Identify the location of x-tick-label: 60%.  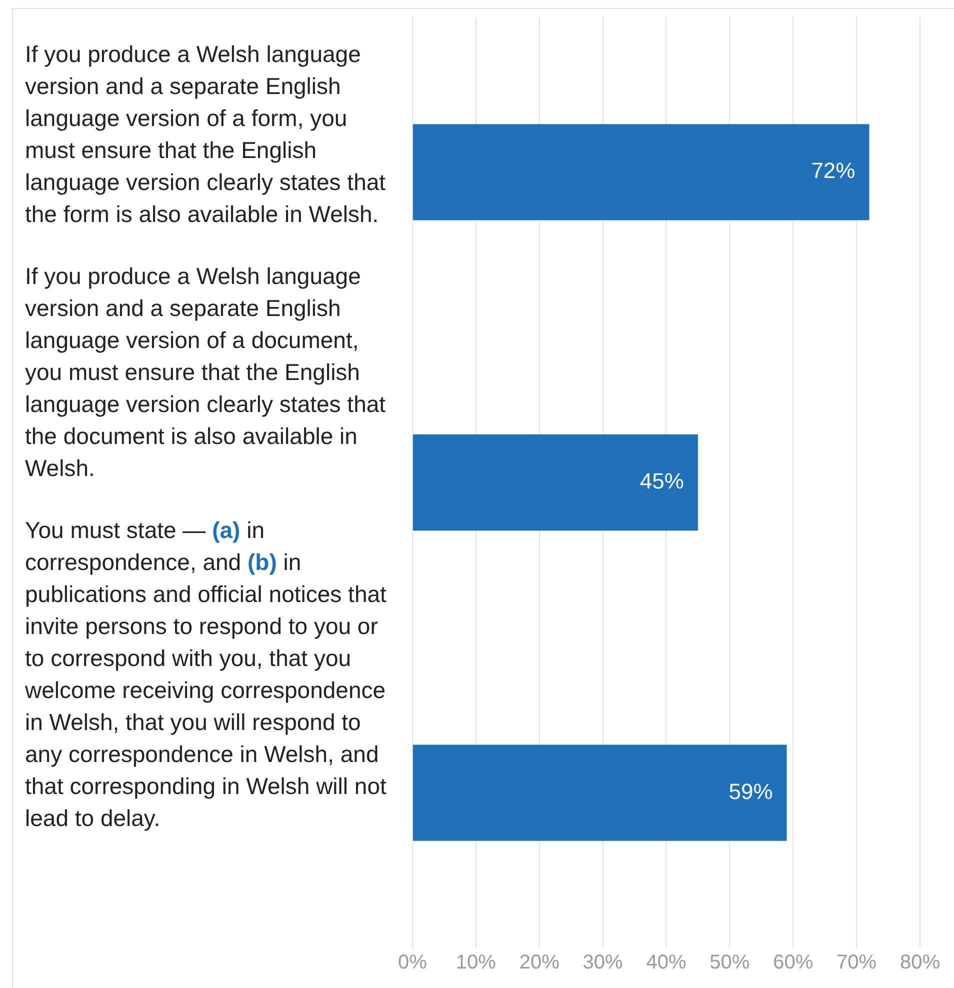
(793, 963).